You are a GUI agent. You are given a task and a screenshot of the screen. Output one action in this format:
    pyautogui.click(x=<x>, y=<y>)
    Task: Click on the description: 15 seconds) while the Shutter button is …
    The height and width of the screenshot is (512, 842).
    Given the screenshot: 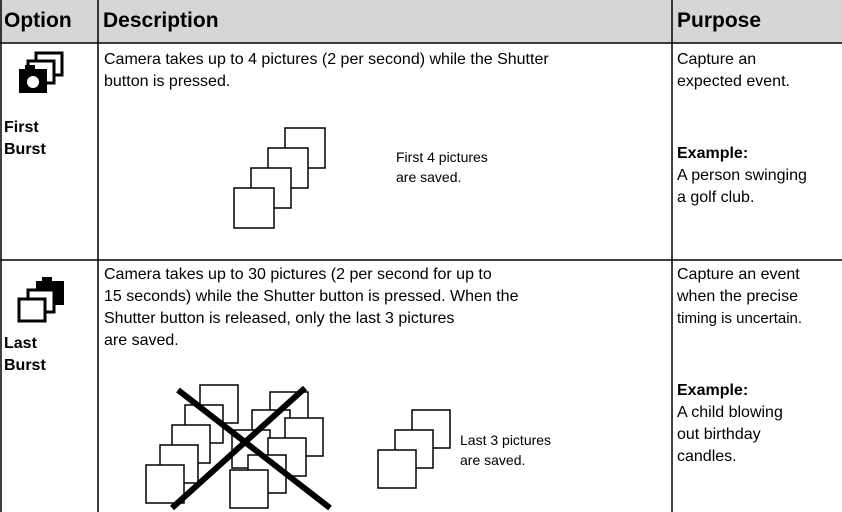 What is the action you would take?
    pyautogui.click(x=311, y=296)
    